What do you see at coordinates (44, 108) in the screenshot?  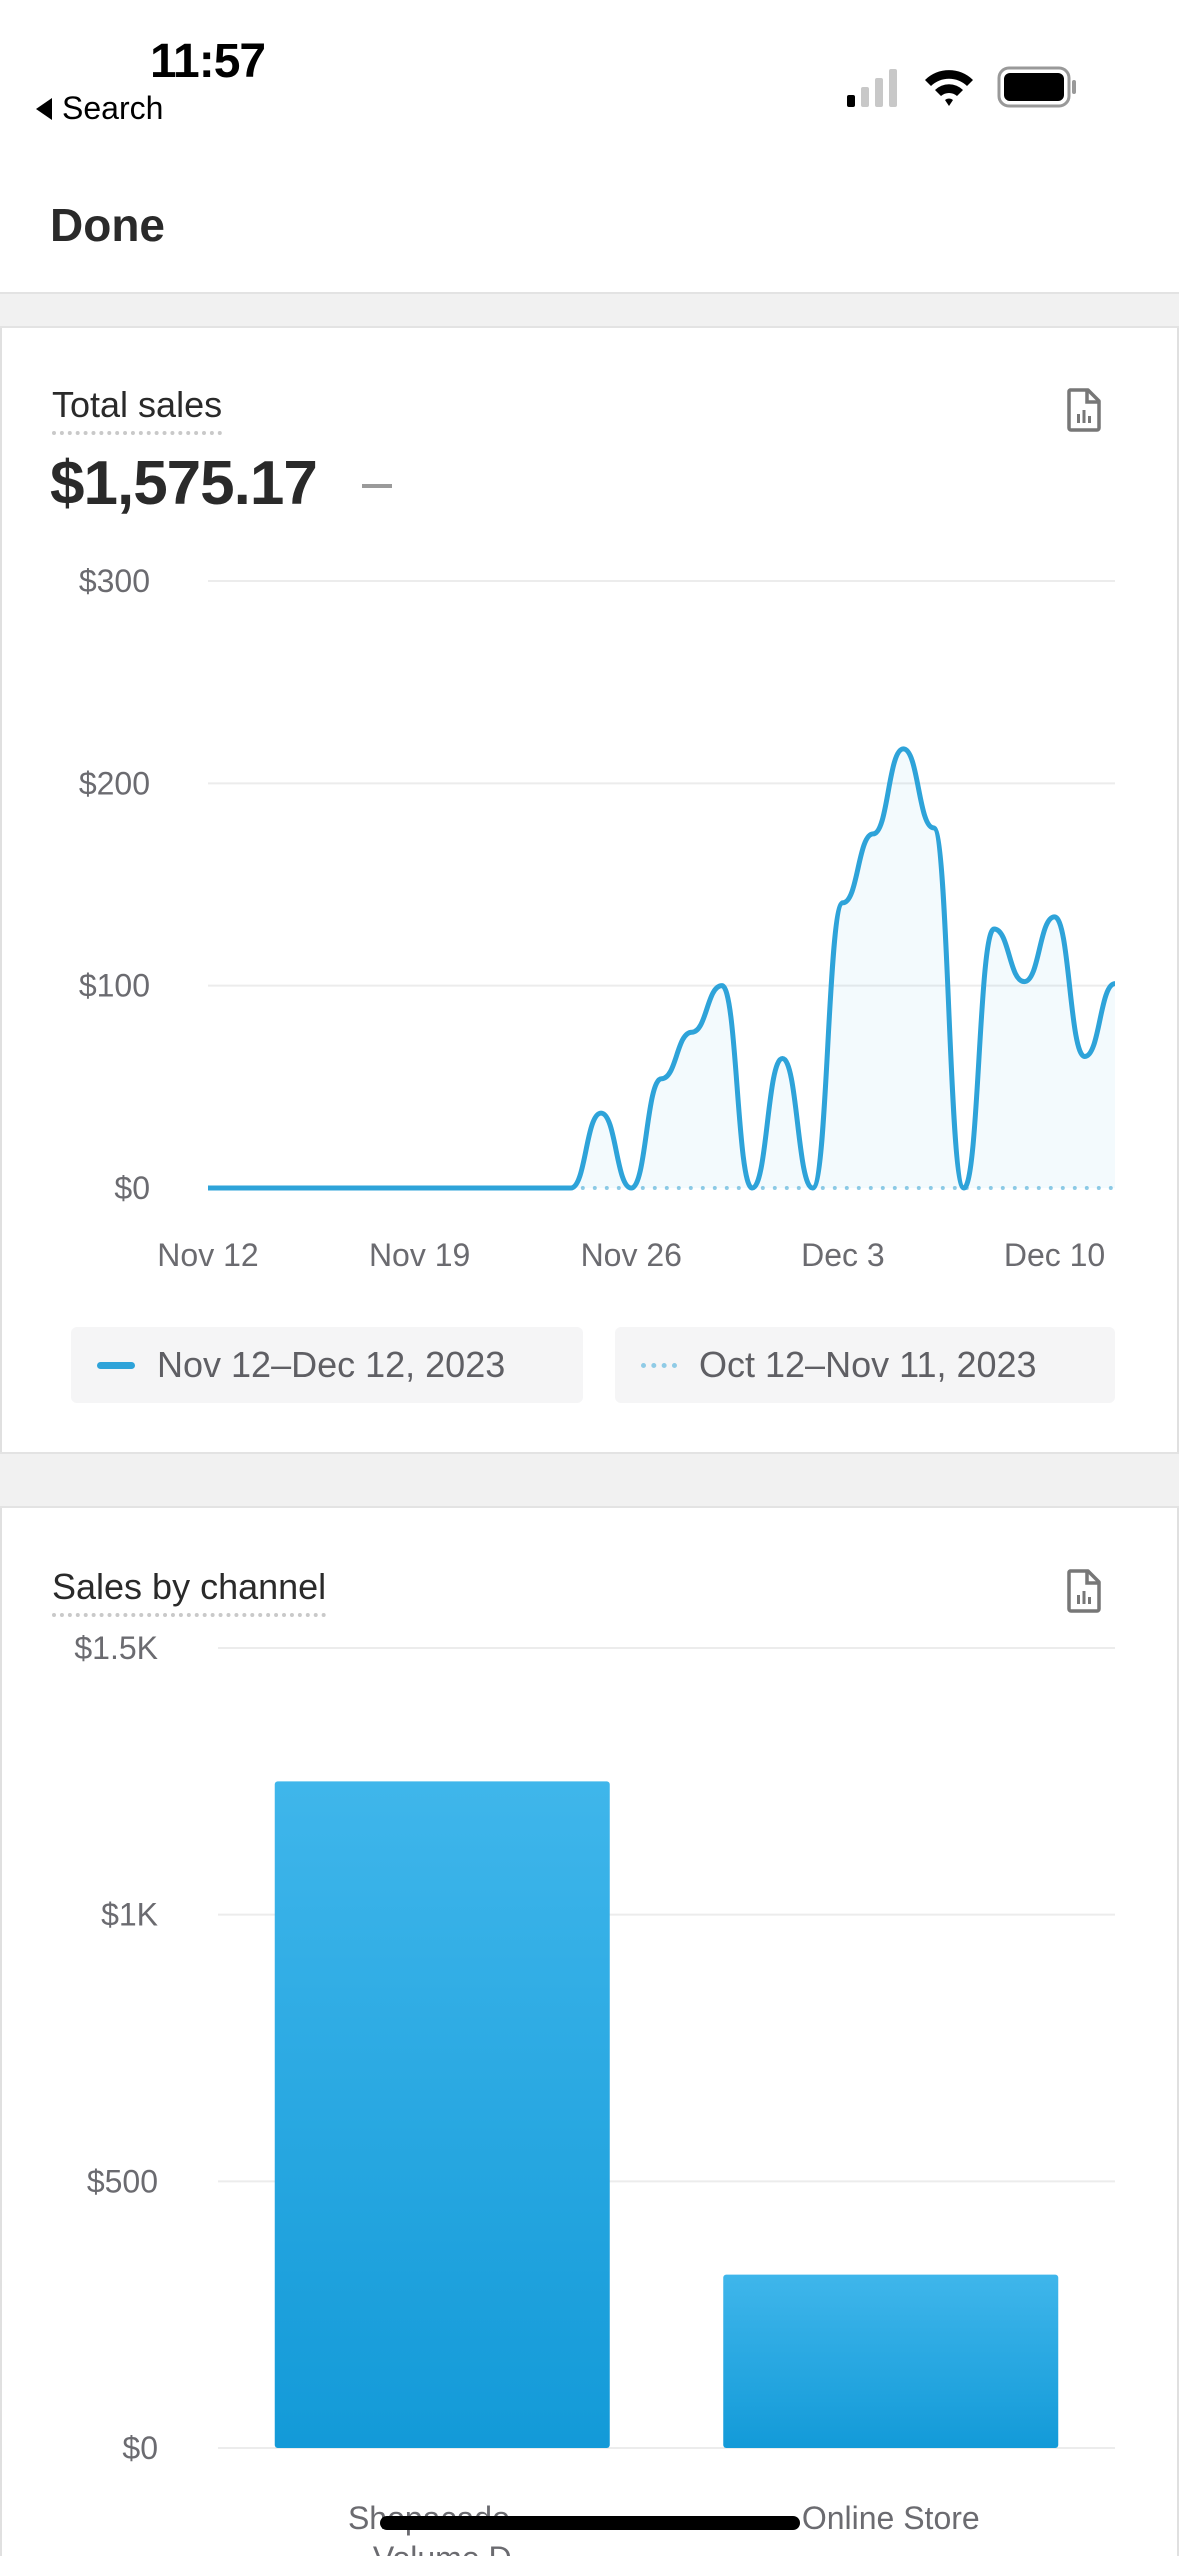 I see `back-arrow-icon` at bounding box center [44, 108].